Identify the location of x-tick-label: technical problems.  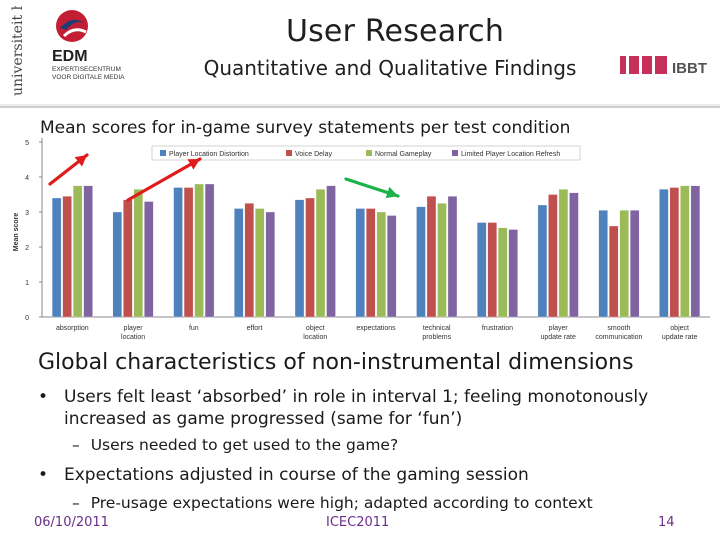
(436, 333).